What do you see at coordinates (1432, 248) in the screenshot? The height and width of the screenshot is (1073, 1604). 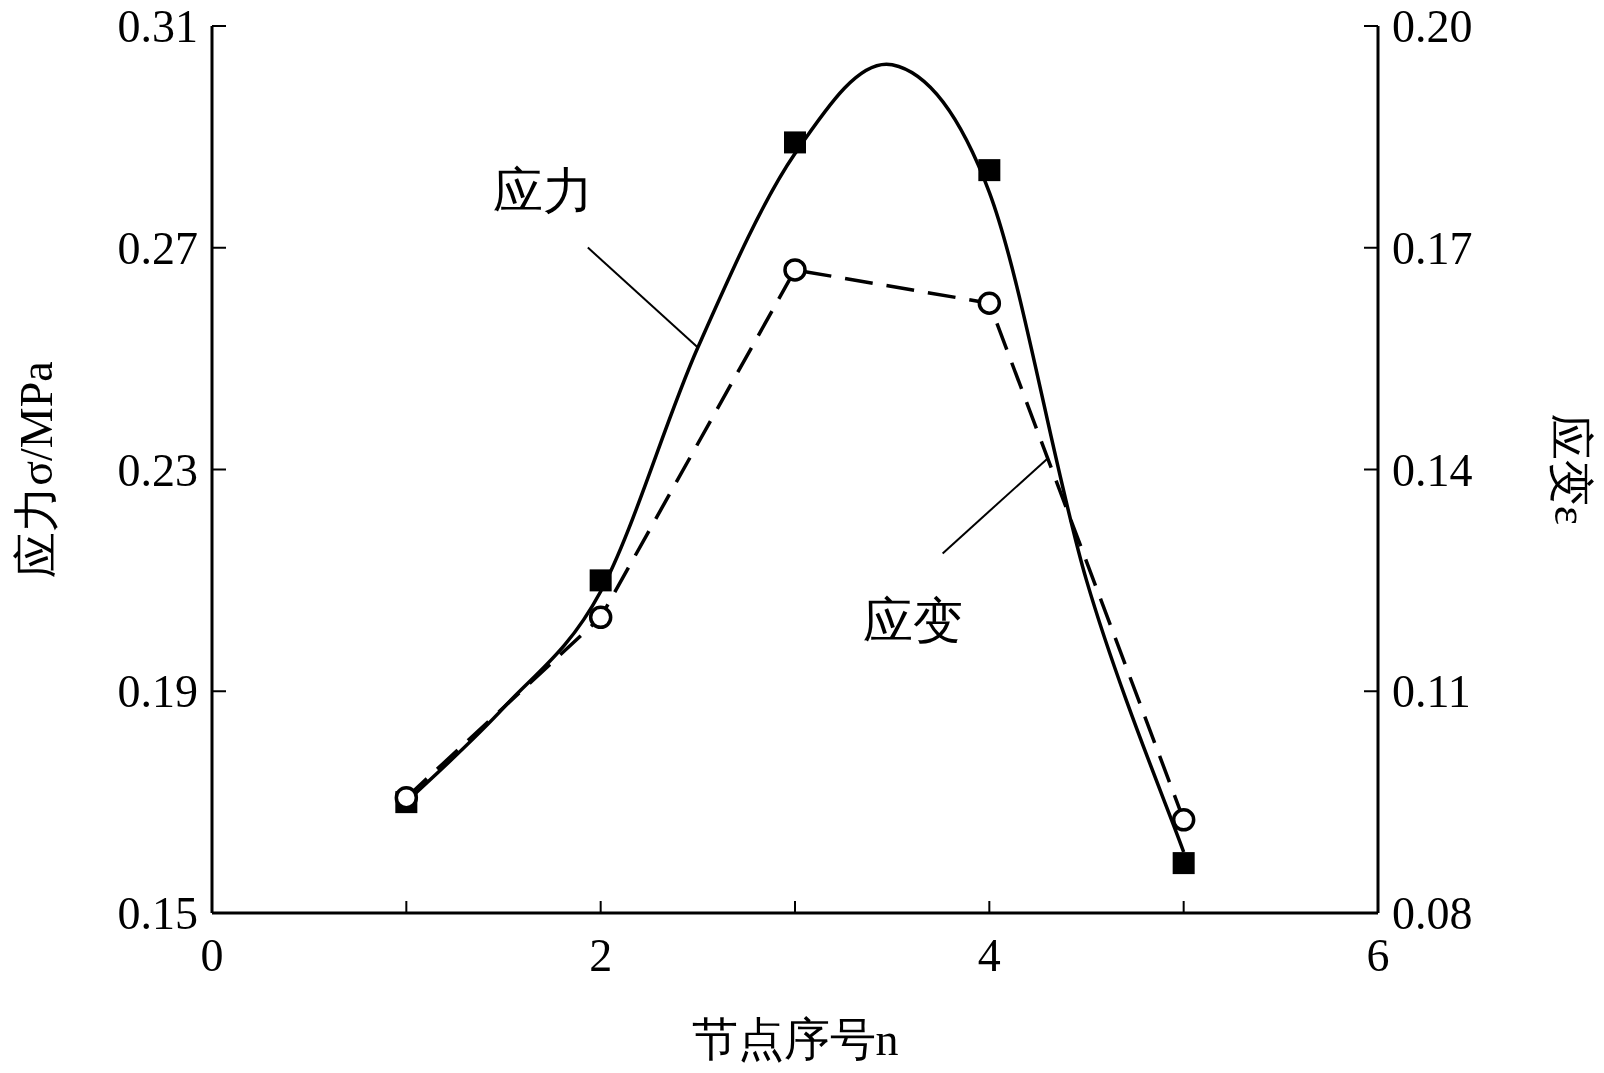 I see `y2-tick-label: 0.17` at bounding box center [1432, 248].